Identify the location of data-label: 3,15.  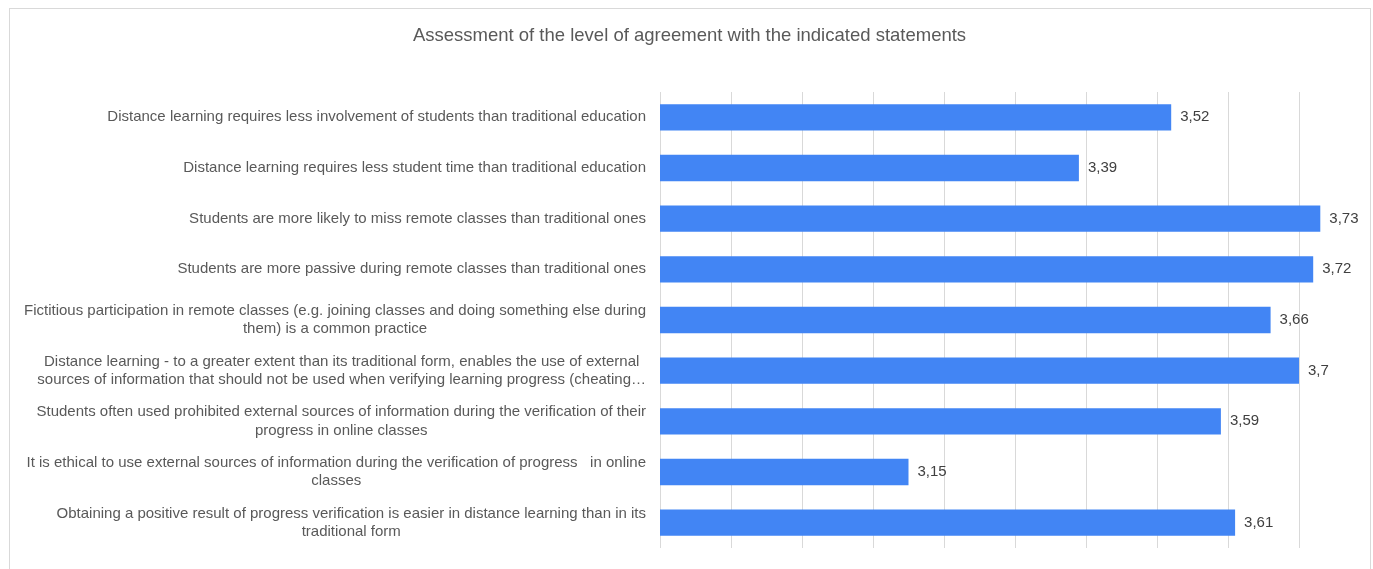
(932, 471).